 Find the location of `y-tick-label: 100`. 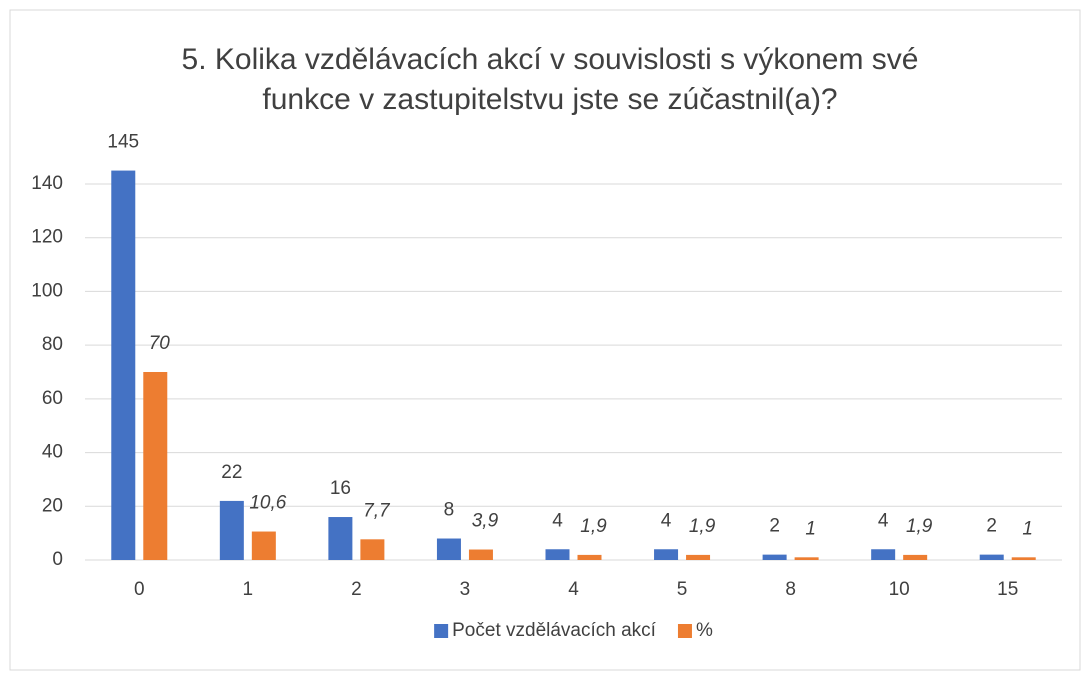

y-tick-label: 100 is located at coordinates (47, 290).